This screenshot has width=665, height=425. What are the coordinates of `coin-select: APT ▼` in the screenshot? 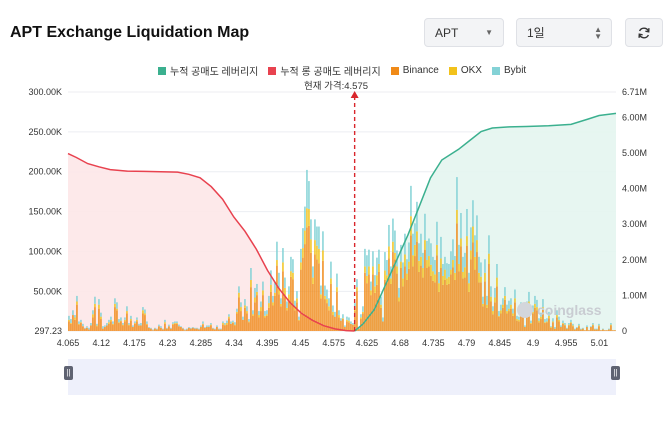 It's located at (464, 32).